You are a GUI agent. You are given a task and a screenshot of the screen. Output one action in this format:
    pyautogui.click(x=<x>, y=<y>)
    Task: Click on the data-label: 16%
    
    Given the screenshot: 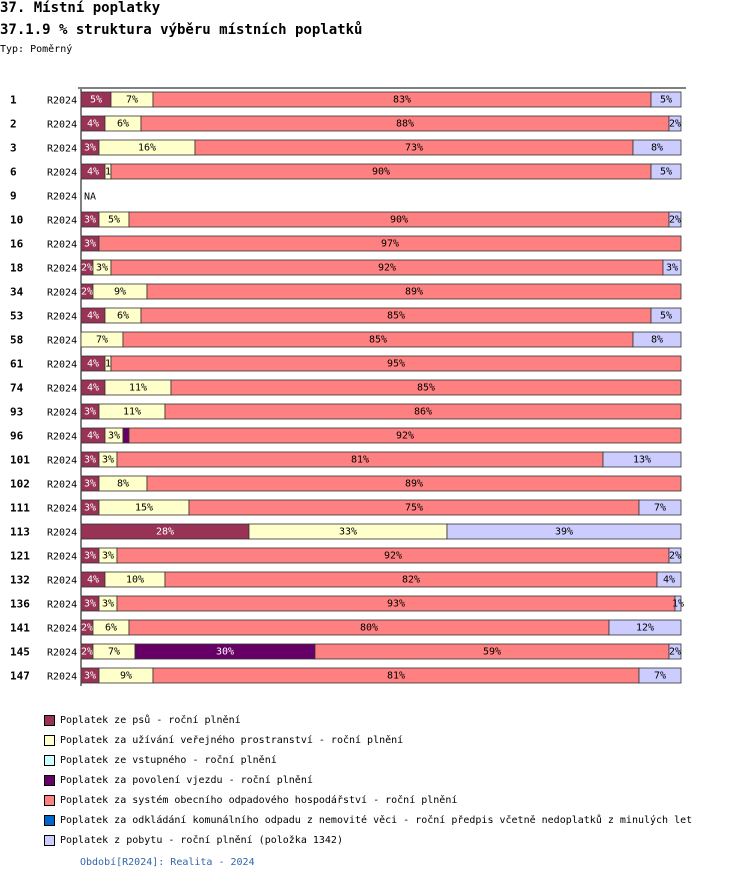 What is the action you would take?
    pyautogui.click(x=147, y=148)
    